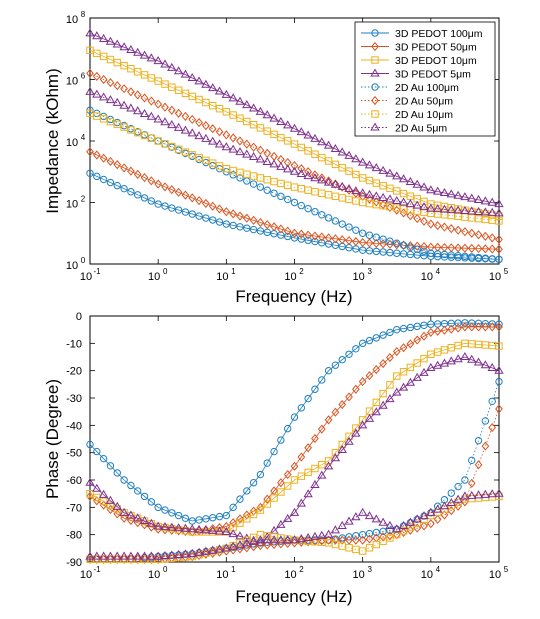  I want to click on y-tick-label-exponent: 8, so click(83, 14).